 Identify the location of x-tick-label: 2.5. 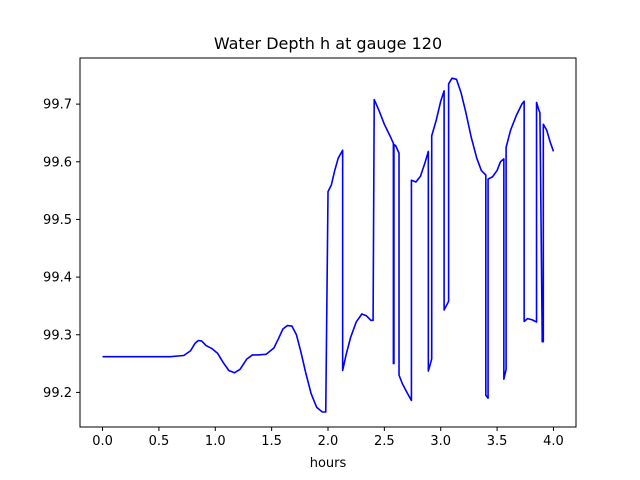
(384, 441).